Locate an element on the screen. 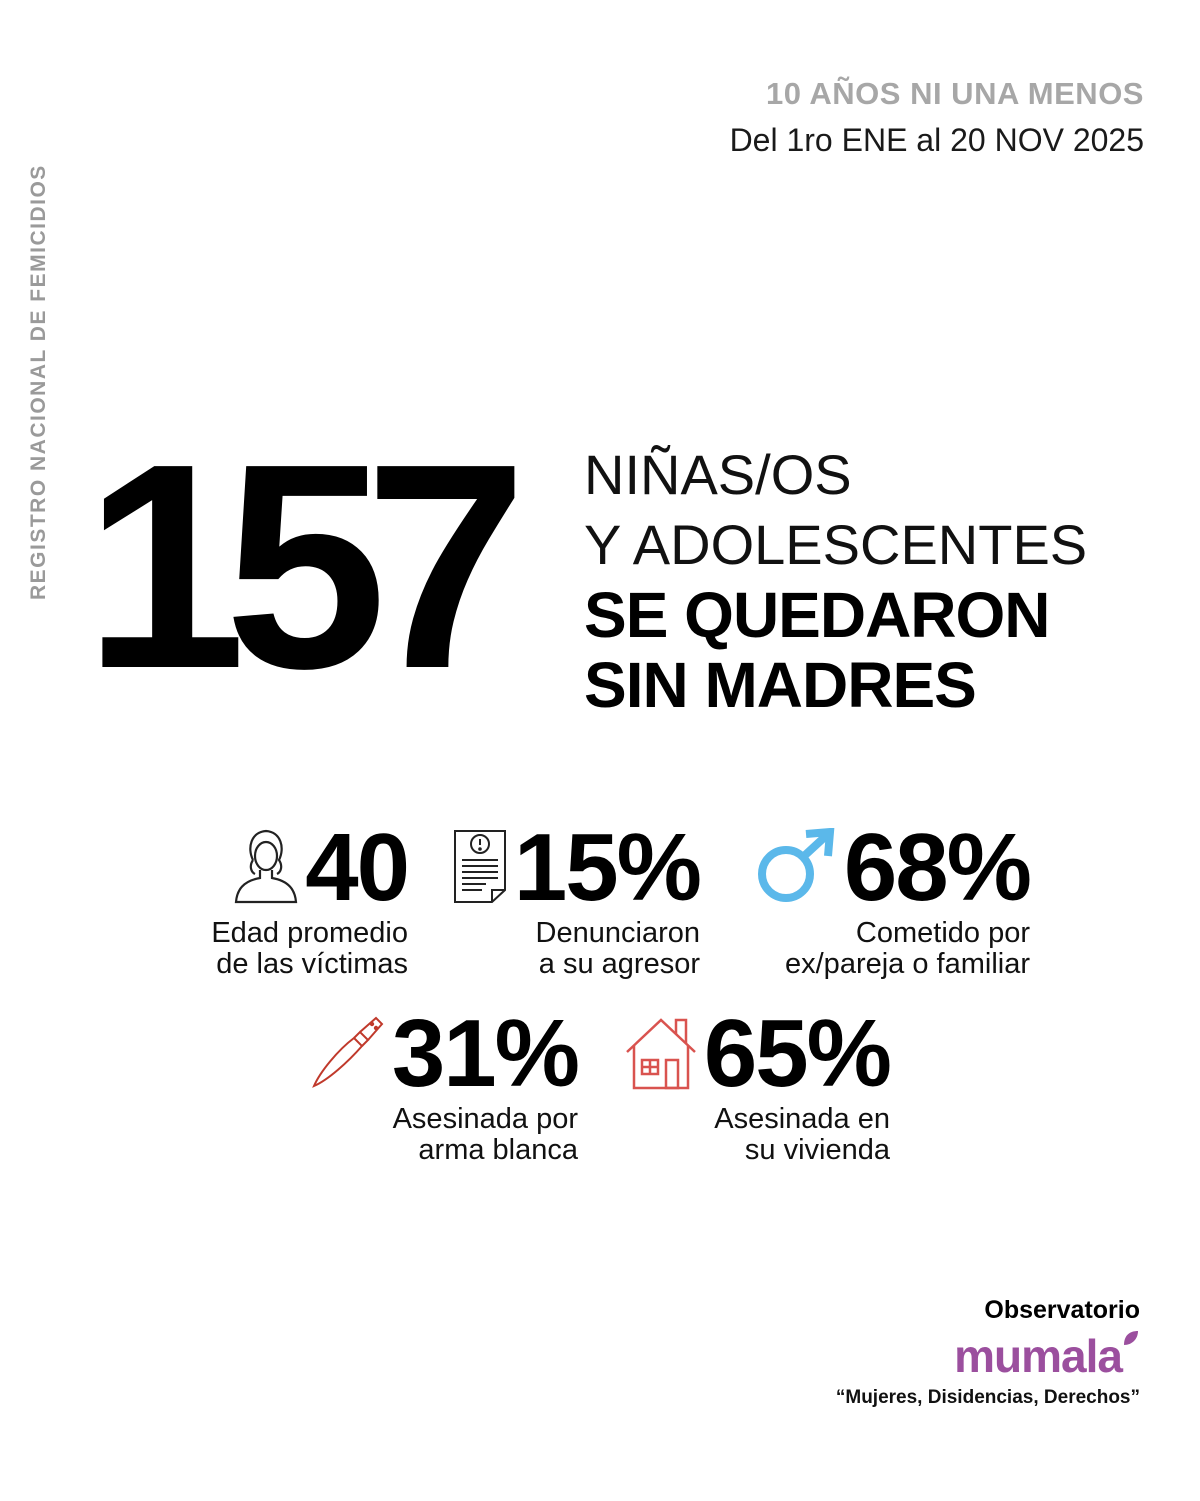  woman-icon is located at coordinates (266, 868).